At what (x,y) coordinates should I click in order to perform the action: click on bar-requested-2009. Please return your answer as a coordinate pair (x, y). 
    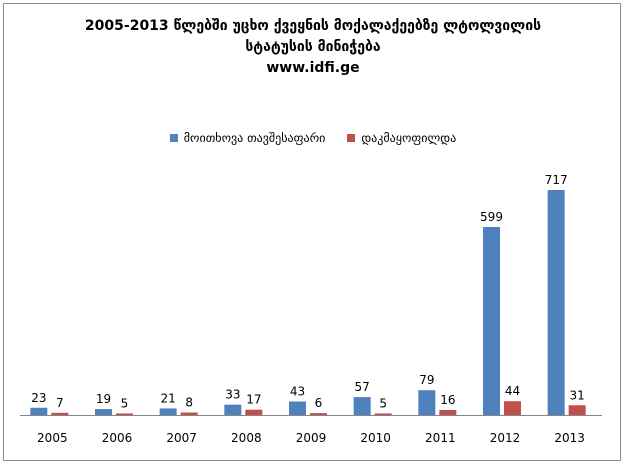
    Looking at the image, I should click on (297, 408).